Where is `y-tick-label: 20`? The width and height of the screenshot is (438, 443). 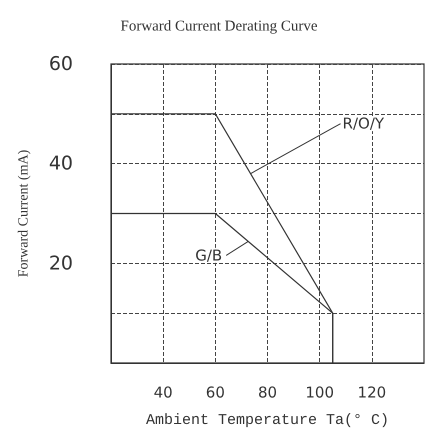
y-tick-label: 20 is located at coordinates (60, 263).